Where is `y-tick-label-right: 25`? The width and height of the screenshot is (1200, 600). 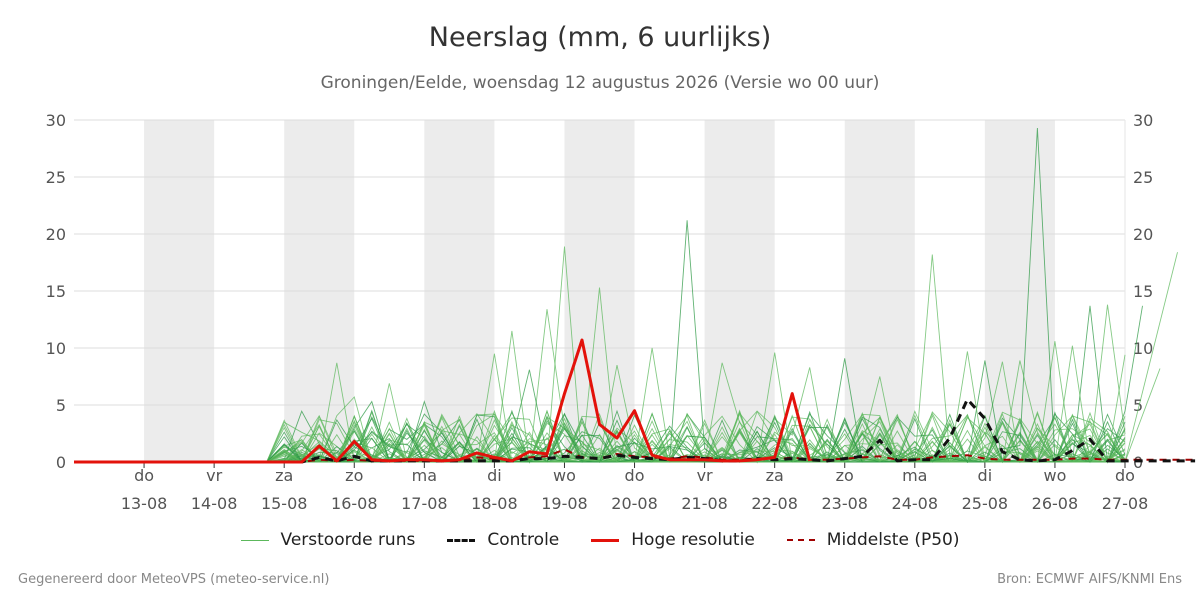
y-tick-label-right: 25 is located at coordinates (1143, 177).